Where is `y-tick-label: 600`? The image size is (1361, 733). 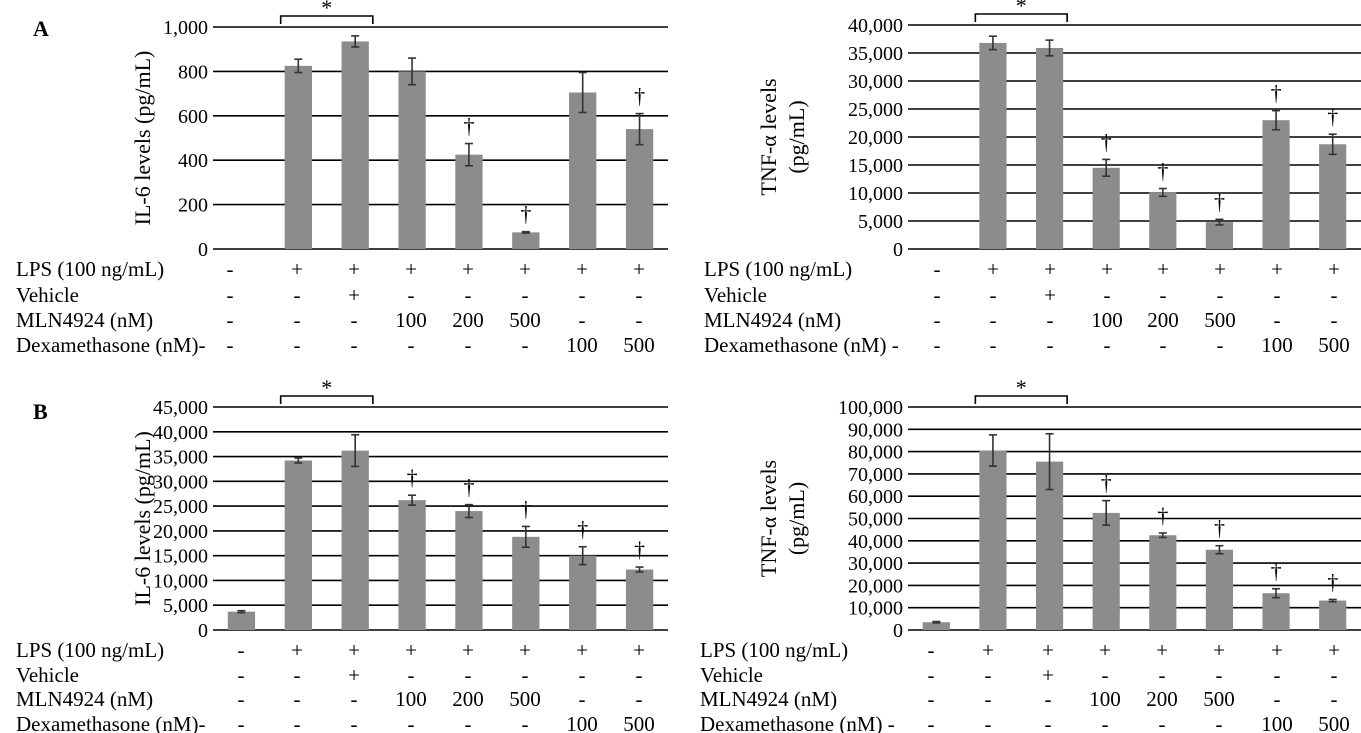 y-tick-label: 600 is located at coordinates (193, 117).